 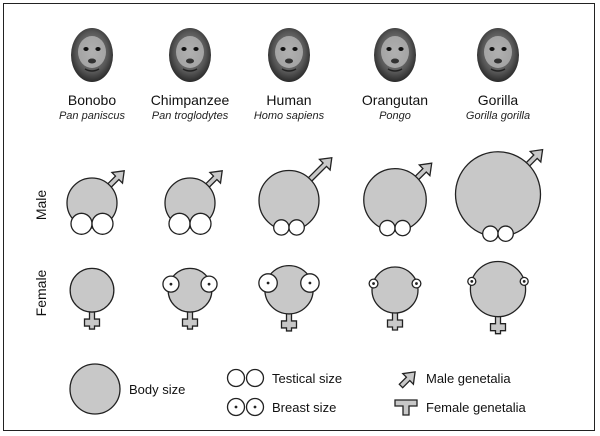 What do you see at coordinates (395, 116) in the screenshot?
I see `species-scientific-orangutan: Pongo` at bounding box center [395, 116].